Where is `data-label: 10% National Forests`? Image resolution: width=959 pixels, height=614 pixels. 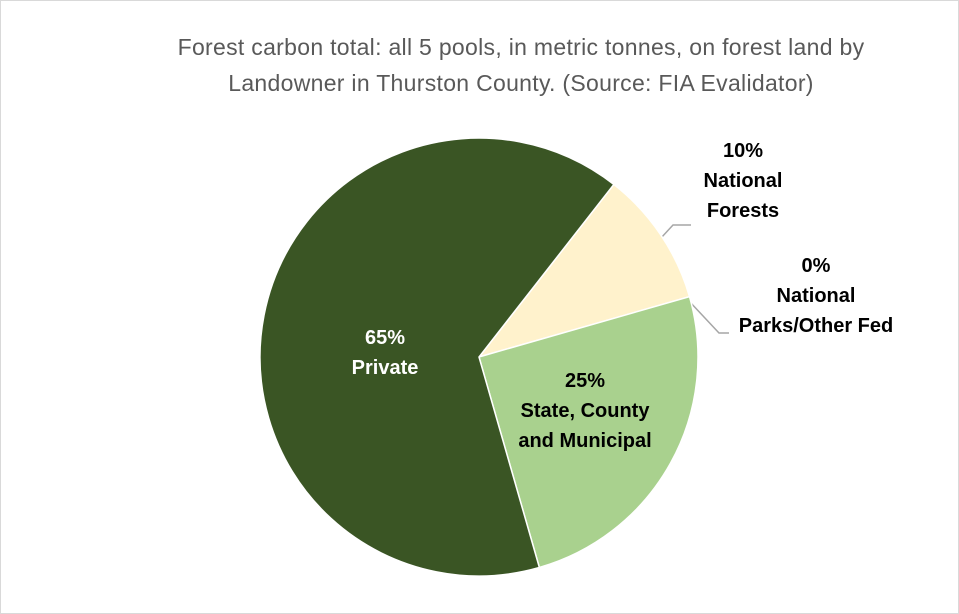 data-label: 10% National Forests is located at coordinates (743, 181).